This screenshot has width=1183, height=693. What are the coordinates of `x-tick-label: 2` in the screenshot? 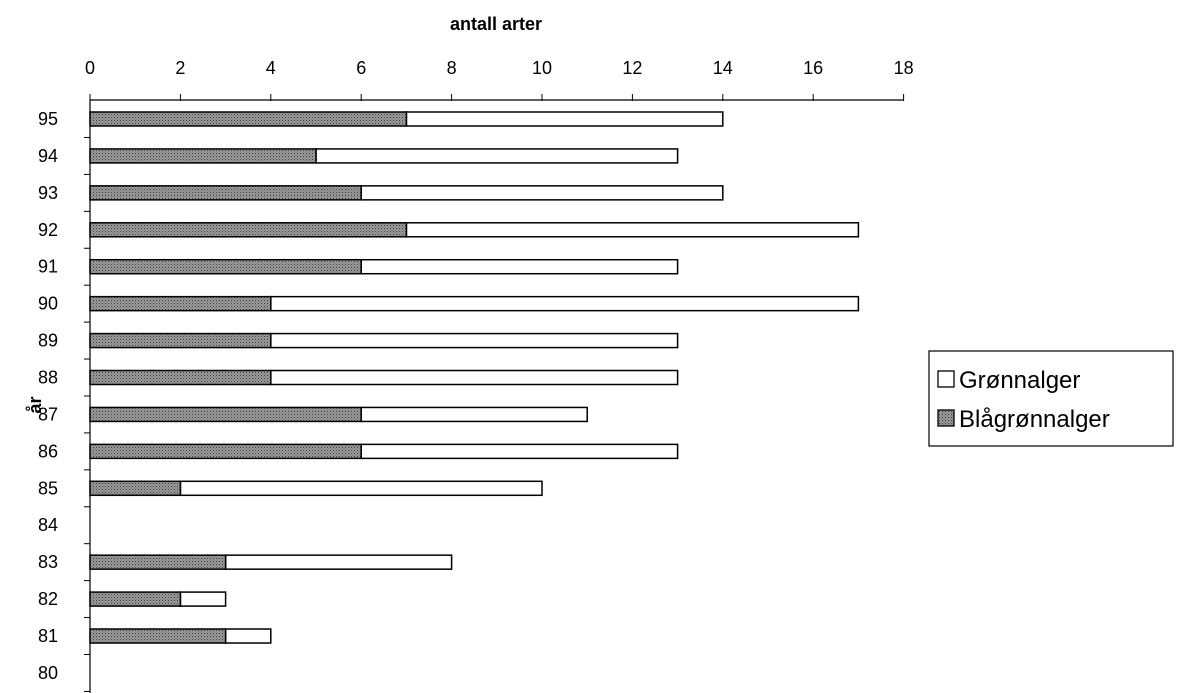 It's located at (180, 68).